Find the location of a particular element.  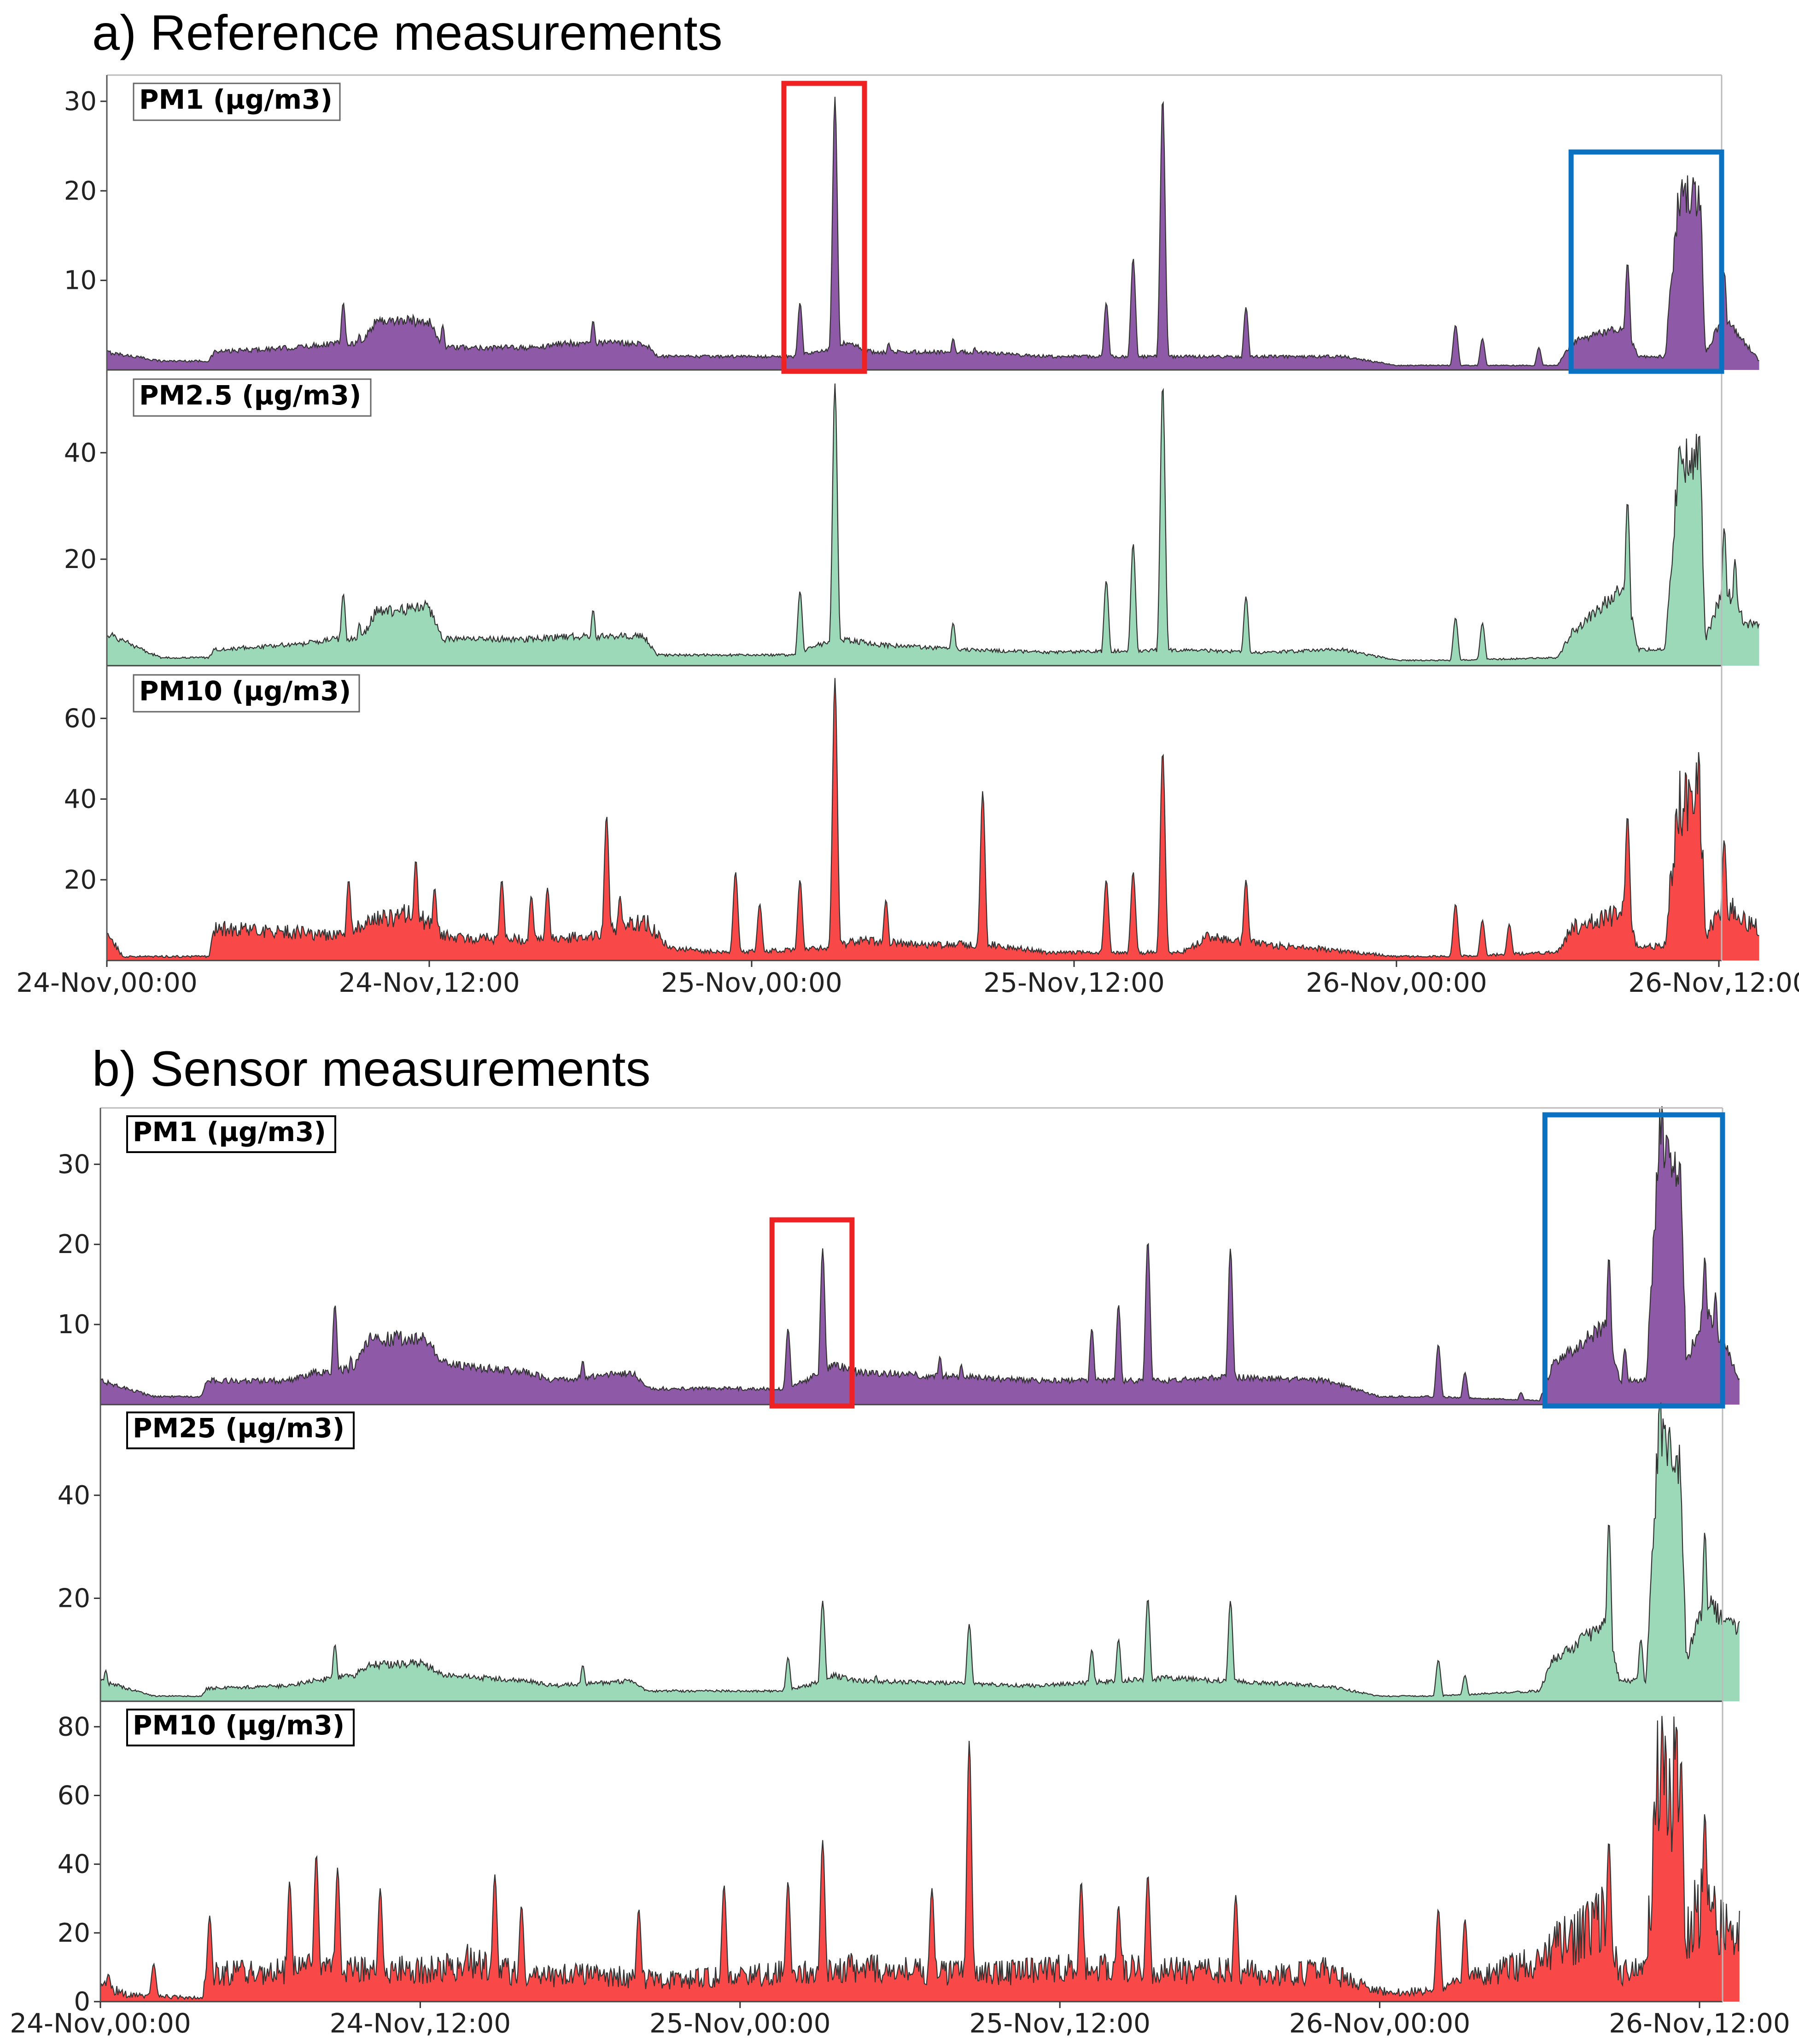

ytick-a-pm1-30: 30 is located at coordinates (85, 102).